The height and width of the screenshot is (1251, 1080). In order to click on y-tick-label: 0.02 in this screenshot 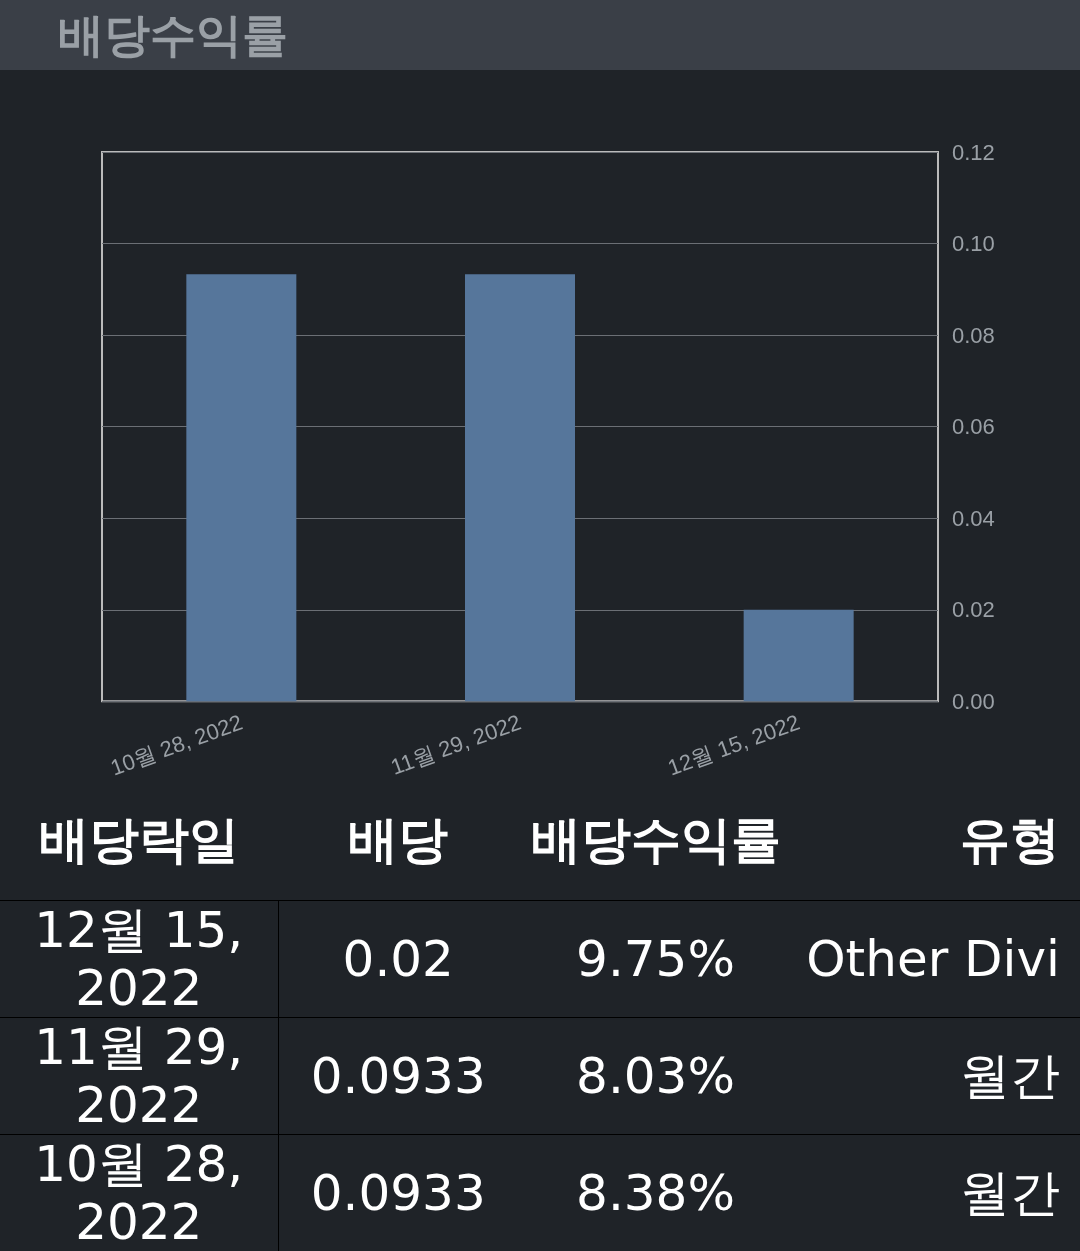, I will do `click(973, 610)`.